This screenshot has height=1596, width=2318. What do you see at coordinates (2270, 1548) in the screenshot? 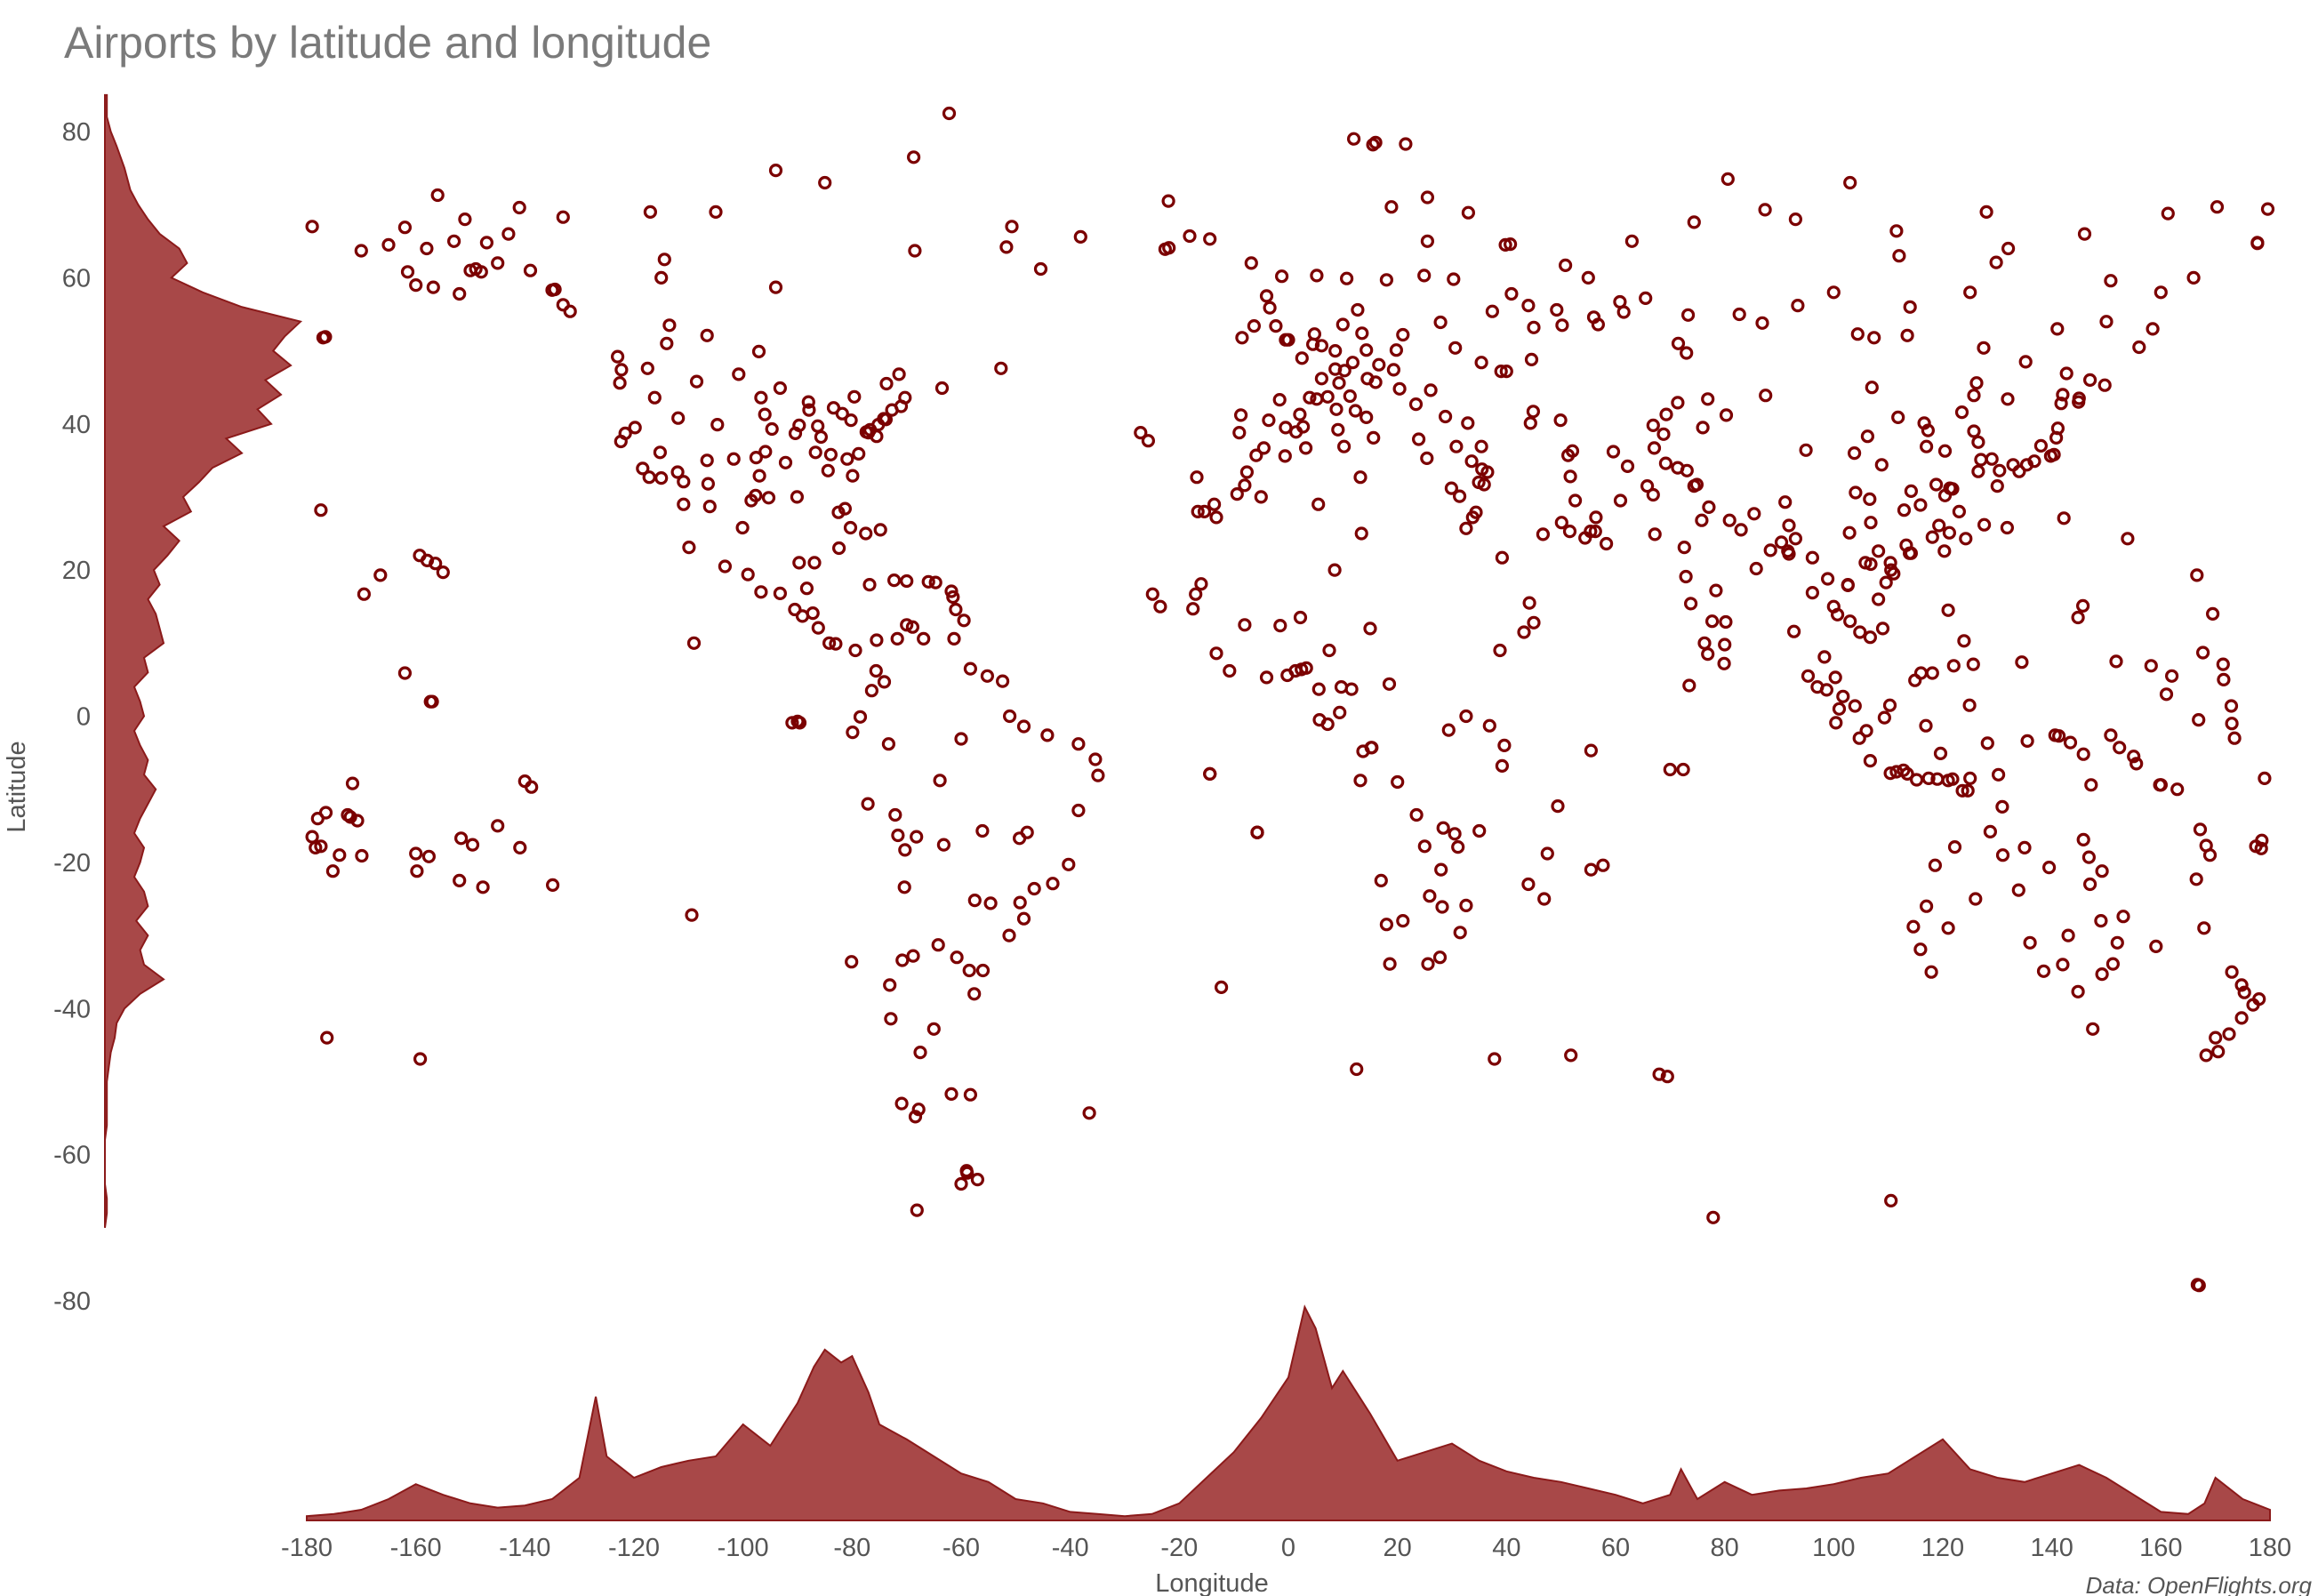
I see `x-tick-label: 180` at bounding box center [2270, 1548].